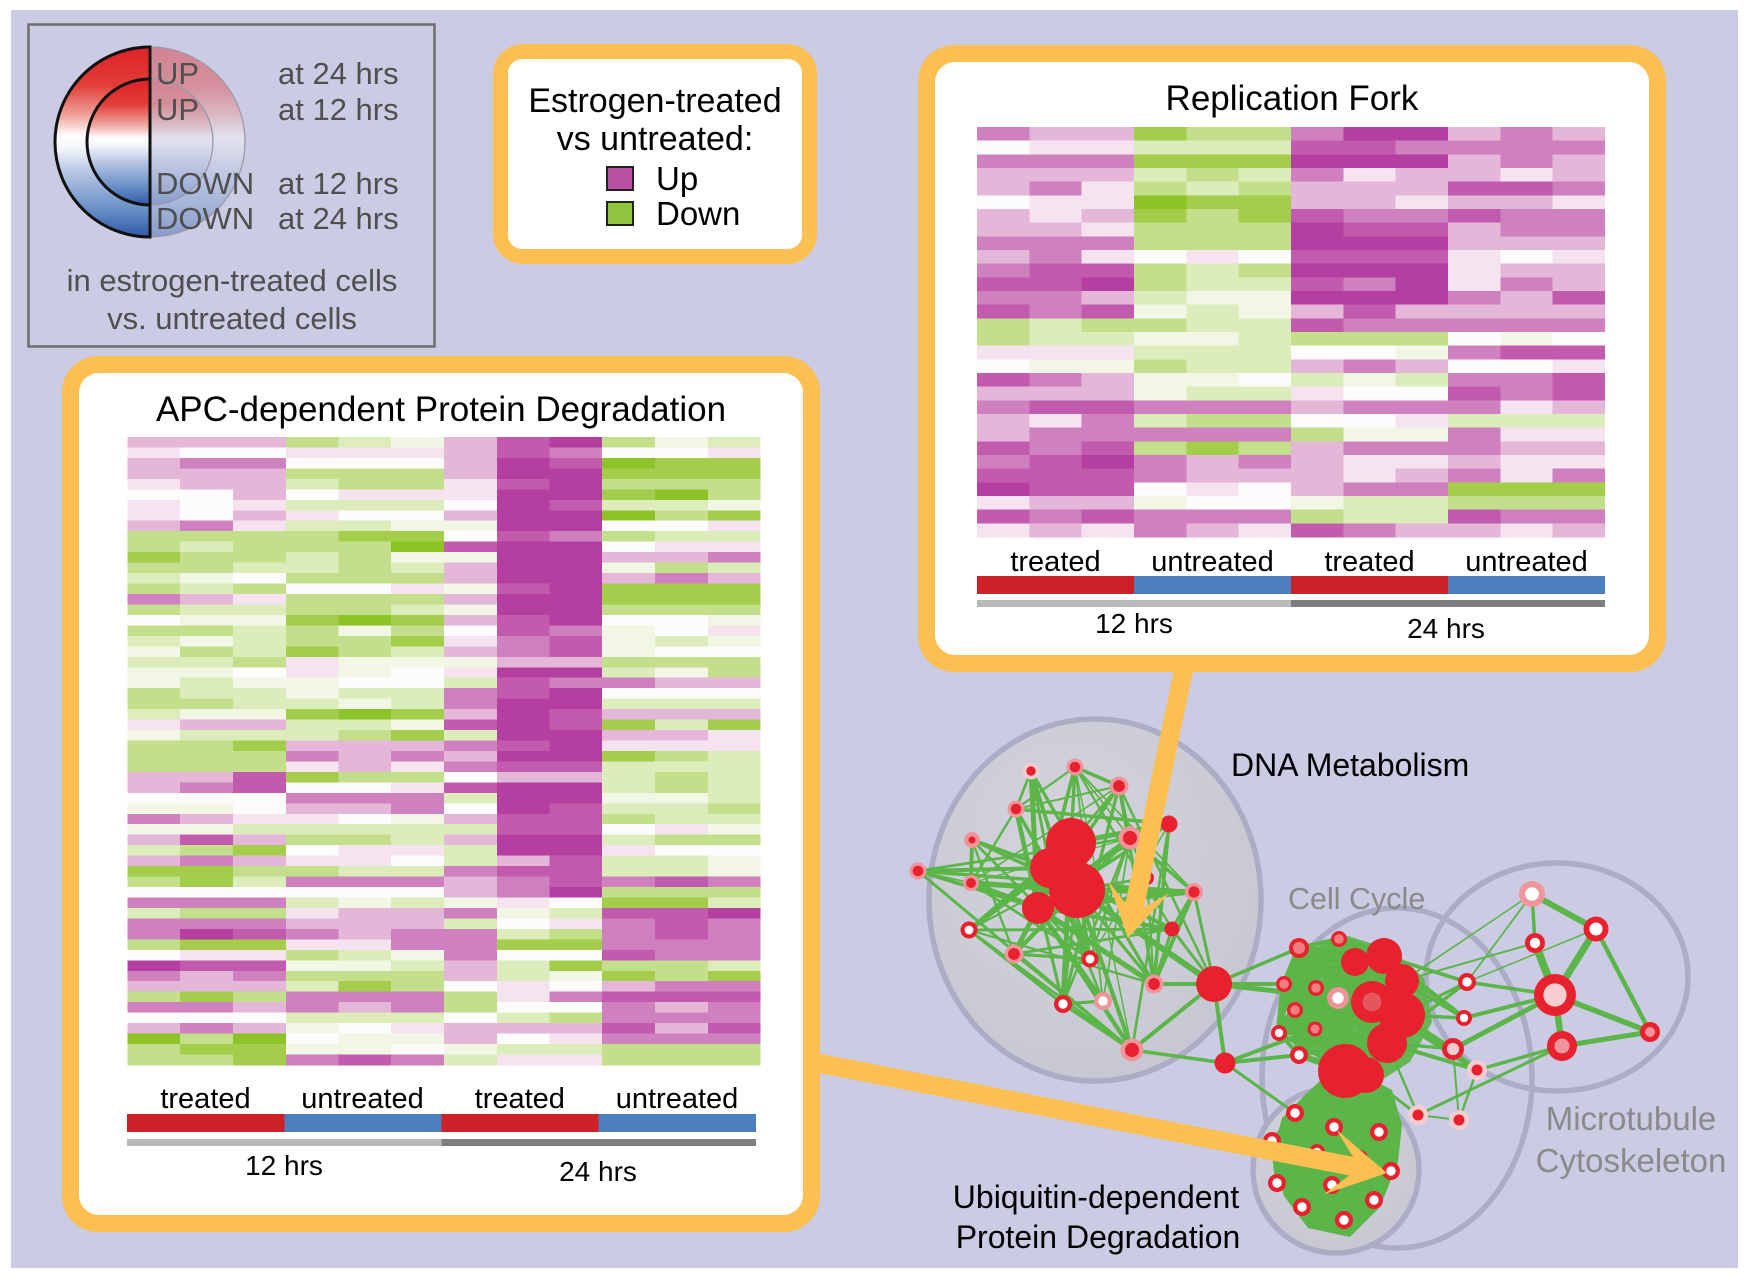 The image size is (1750, 1279). I want to click on svg-text: Cell Cycle, so click(1356, 899).